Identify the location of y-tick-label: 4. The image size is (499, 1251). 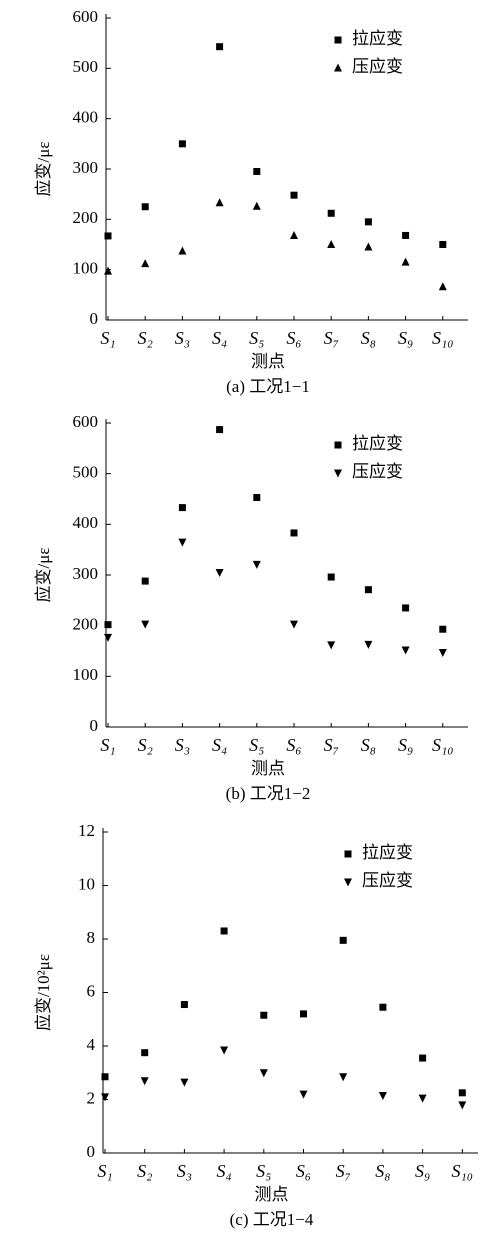
(91, 1044).